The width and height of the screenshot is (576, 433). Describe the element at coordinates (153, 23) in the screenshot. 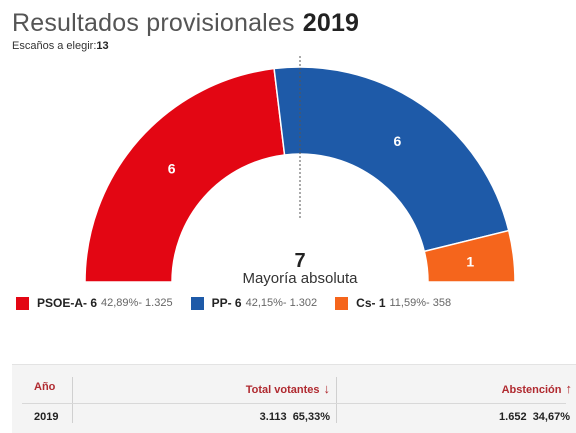

I see `title-text: Resultados provisionales` at that location.